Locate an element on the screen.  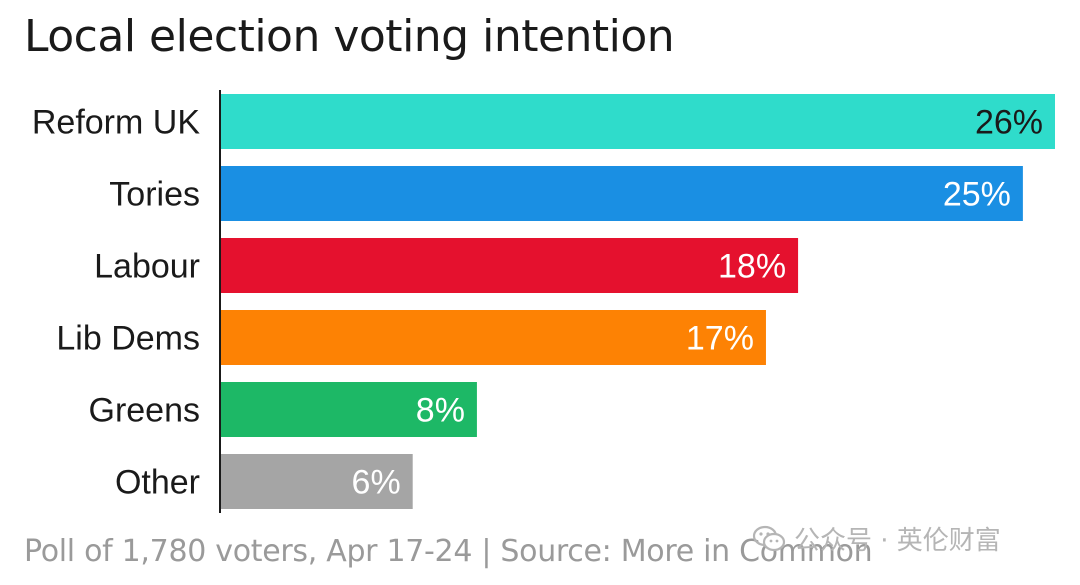
category-label-tories: Tories is located at coordinates (154, 195).